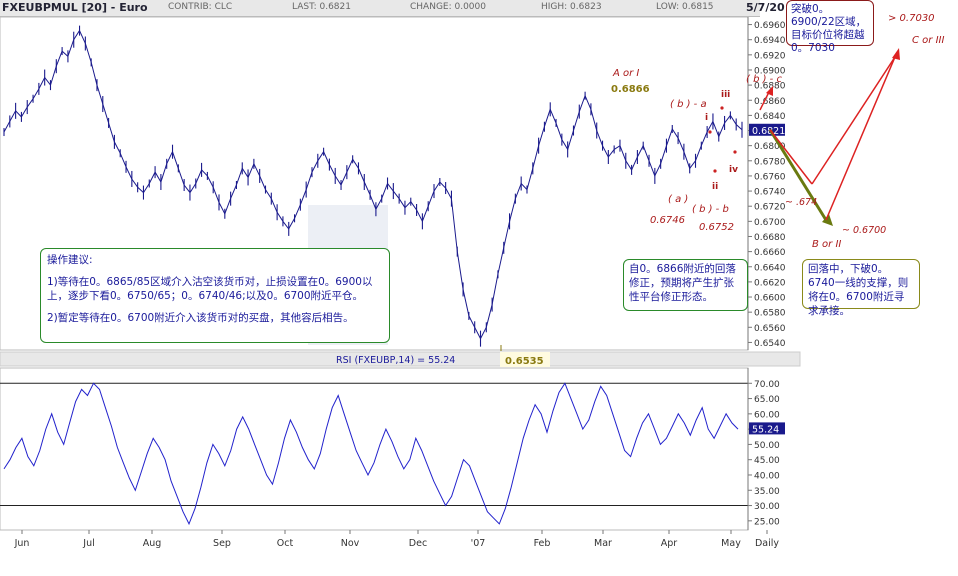  Describe the element at coordinates (764, 79) in the screenshot. I see `wave-b-c: ( b ) - c` at that location.